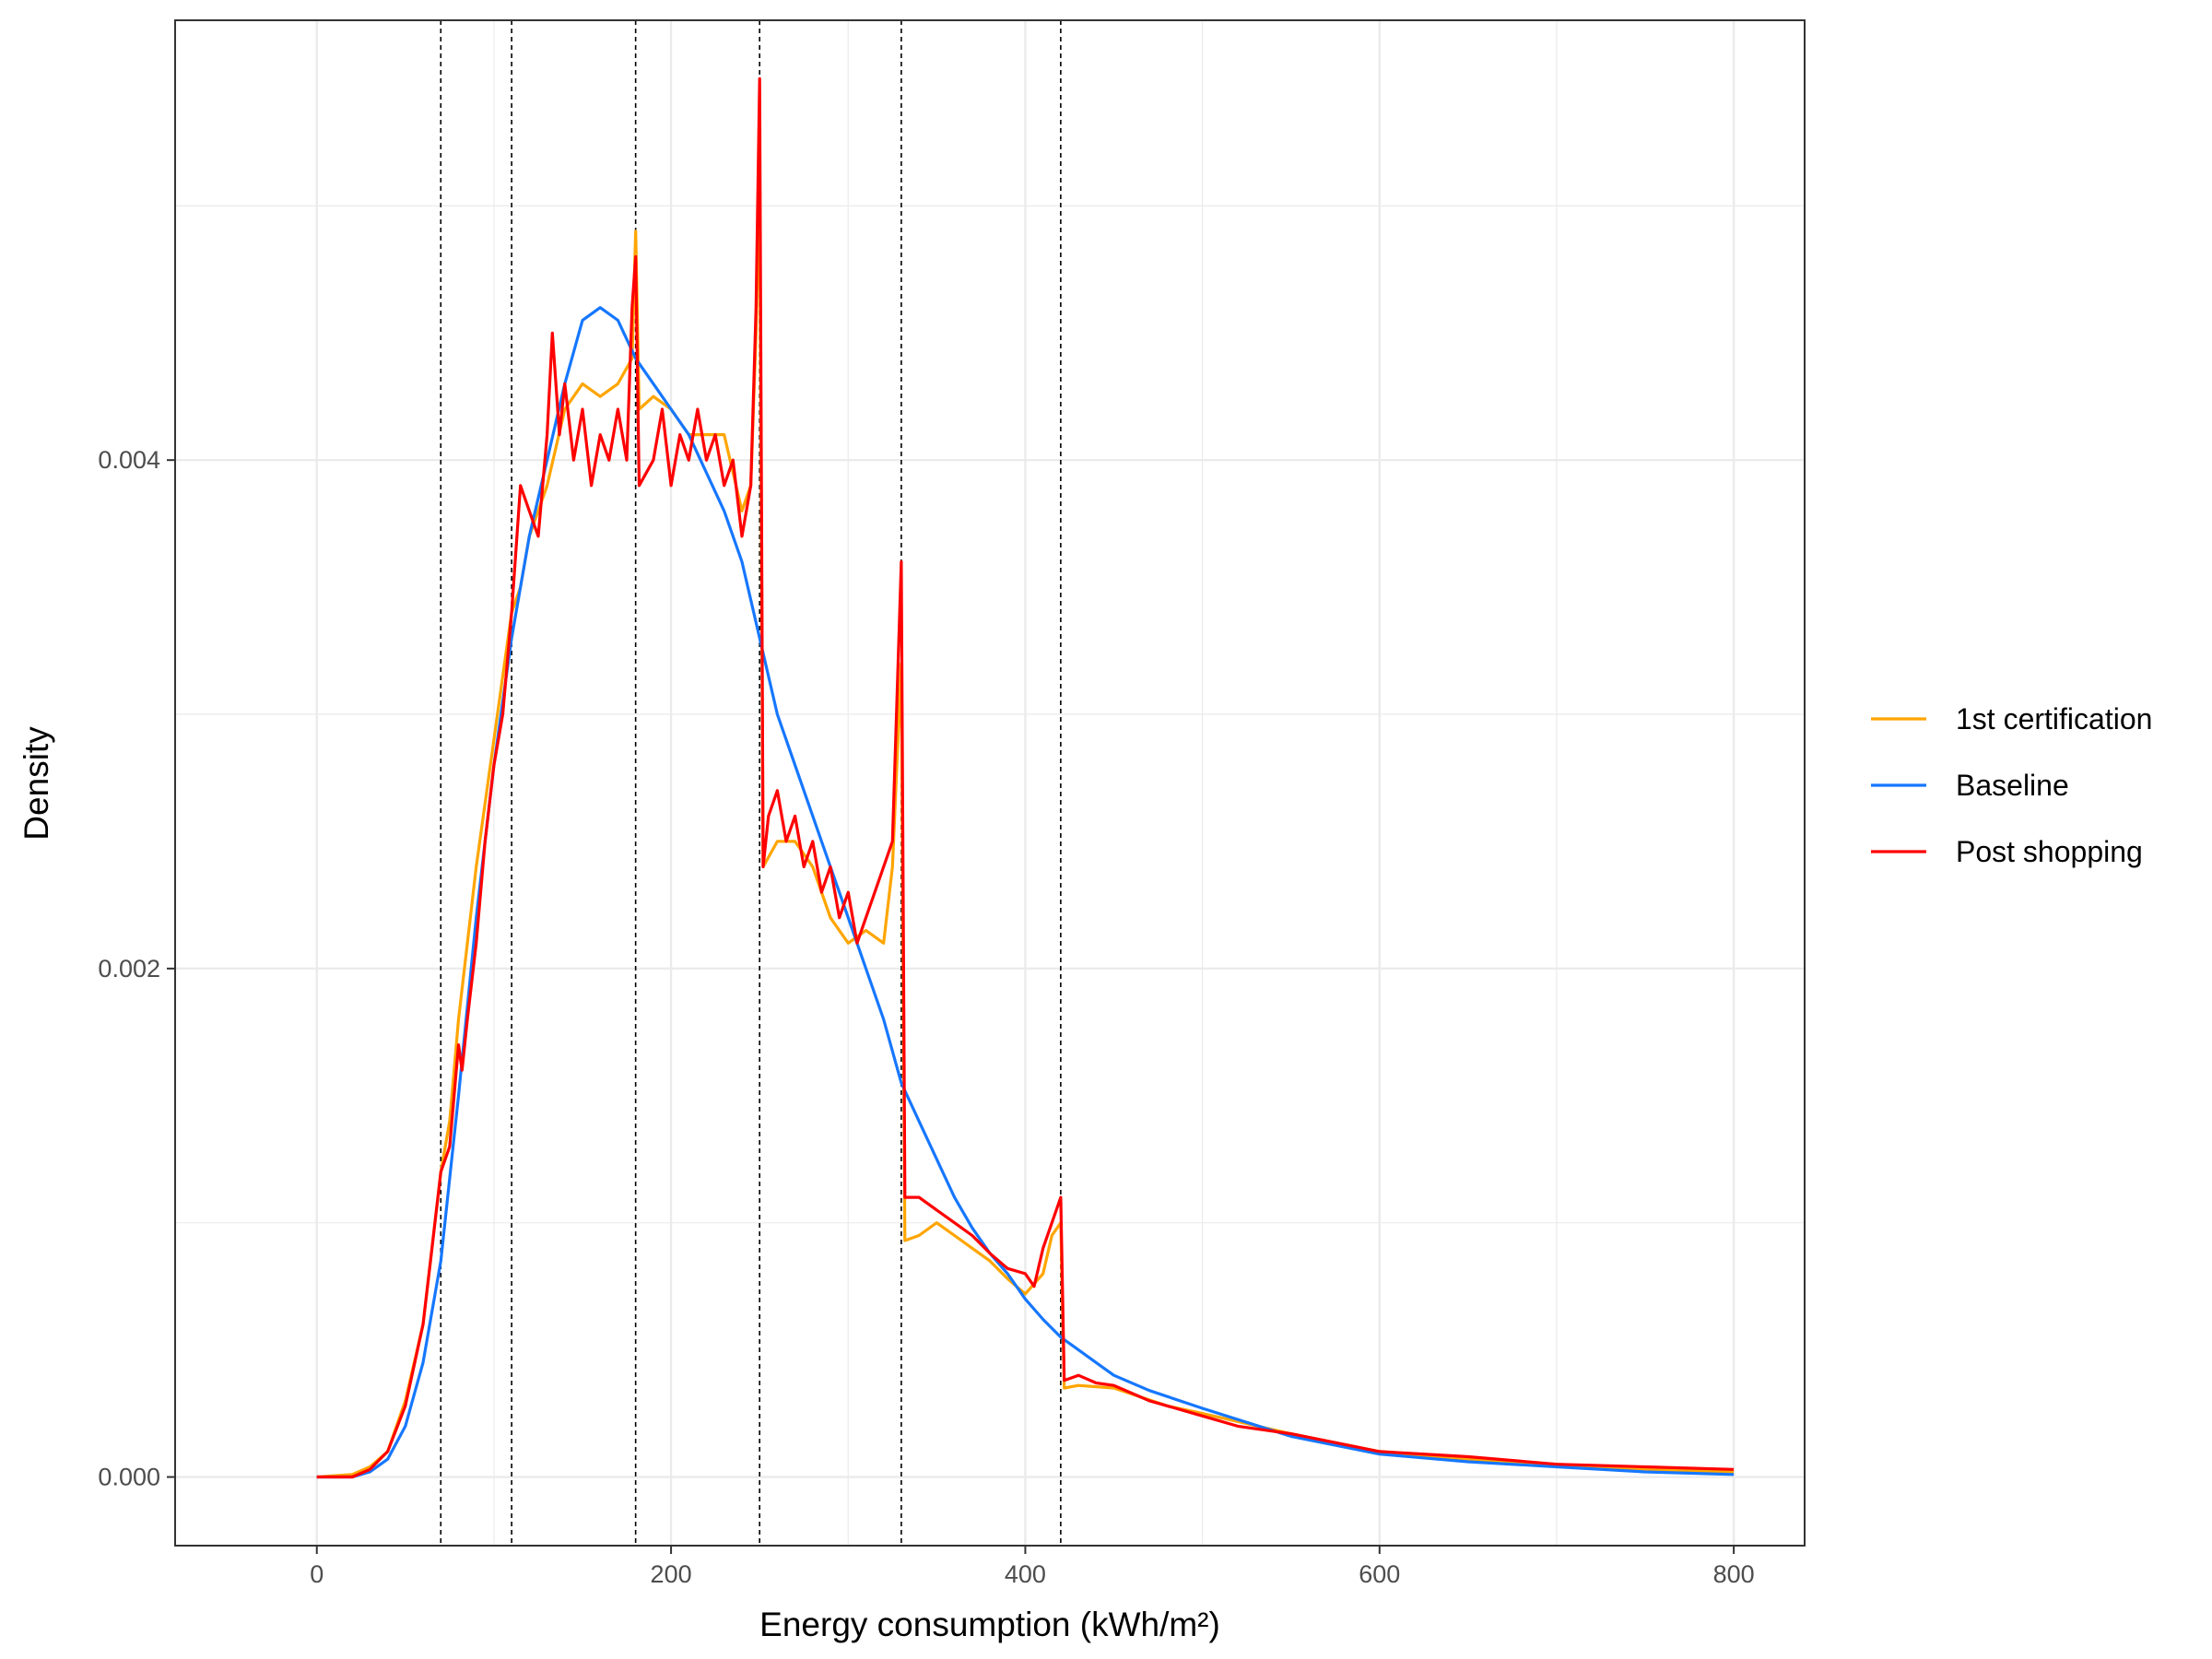 The width and height of the screenshot is (2212, 1659). I want to click on x-tick-label: 600, so click(1379, 1574).